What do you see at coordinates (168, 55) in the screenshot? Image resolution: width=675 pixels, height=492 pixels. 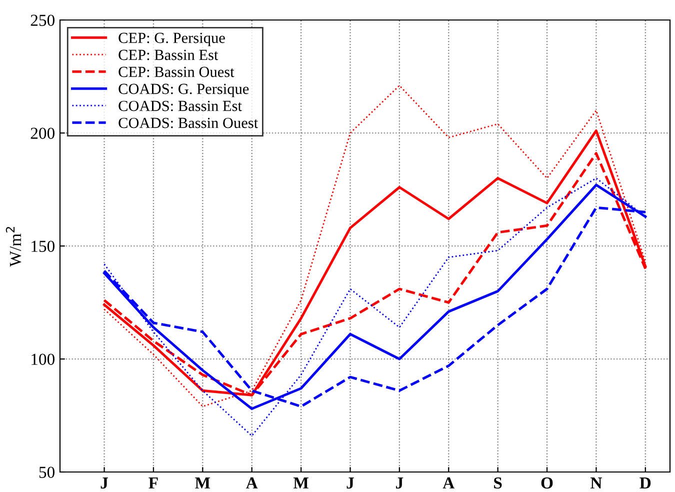 I see `legend-label: CEP: Bassin Est` at bounding box center [168, 55].